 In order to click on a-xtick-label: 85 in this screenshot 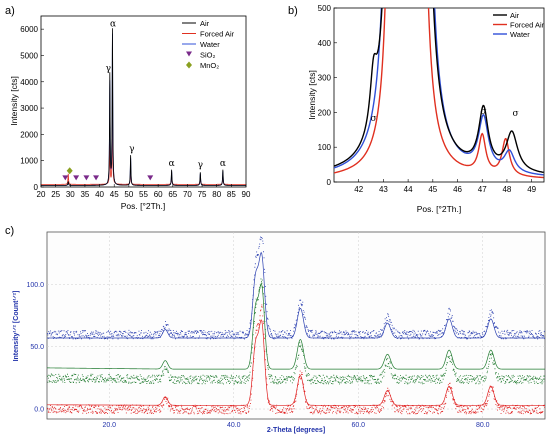, I will do `click(231, 194)`.